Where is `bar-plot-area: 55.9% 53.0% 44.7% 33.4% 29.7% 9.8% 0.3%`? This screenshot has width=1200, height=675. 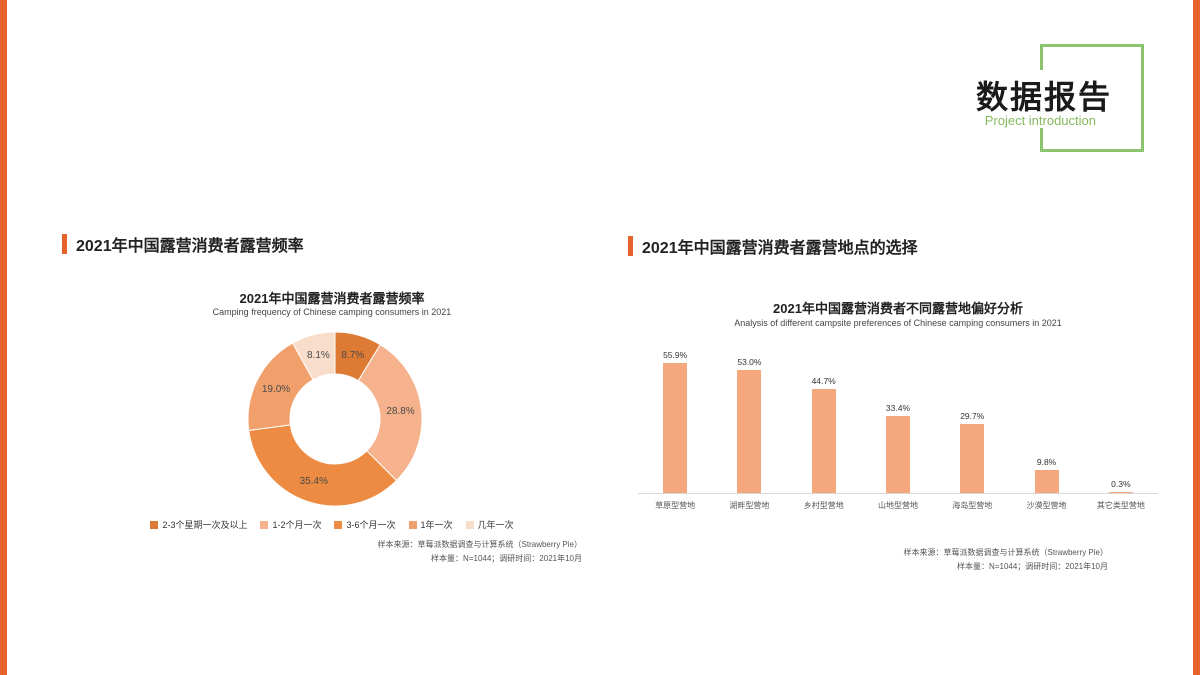
bar-plot-area: 55.9% 53.0% 44.7% 33.4% 29.7% 9.8% 0.3% is located at coordinates (898, 420).